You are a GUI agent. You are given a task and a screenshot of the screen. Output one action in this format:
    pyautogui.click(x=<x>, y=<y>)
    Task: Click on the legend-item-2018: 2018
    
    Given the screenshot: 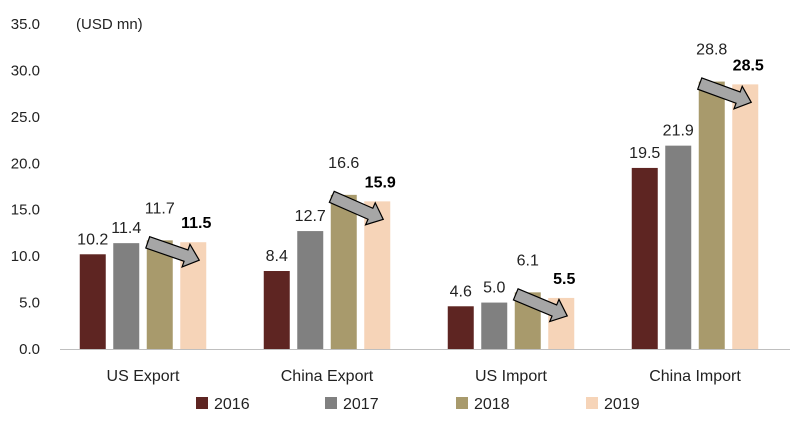 What is the action you would take?
    pyautogui.click(x=483, y=404)
    